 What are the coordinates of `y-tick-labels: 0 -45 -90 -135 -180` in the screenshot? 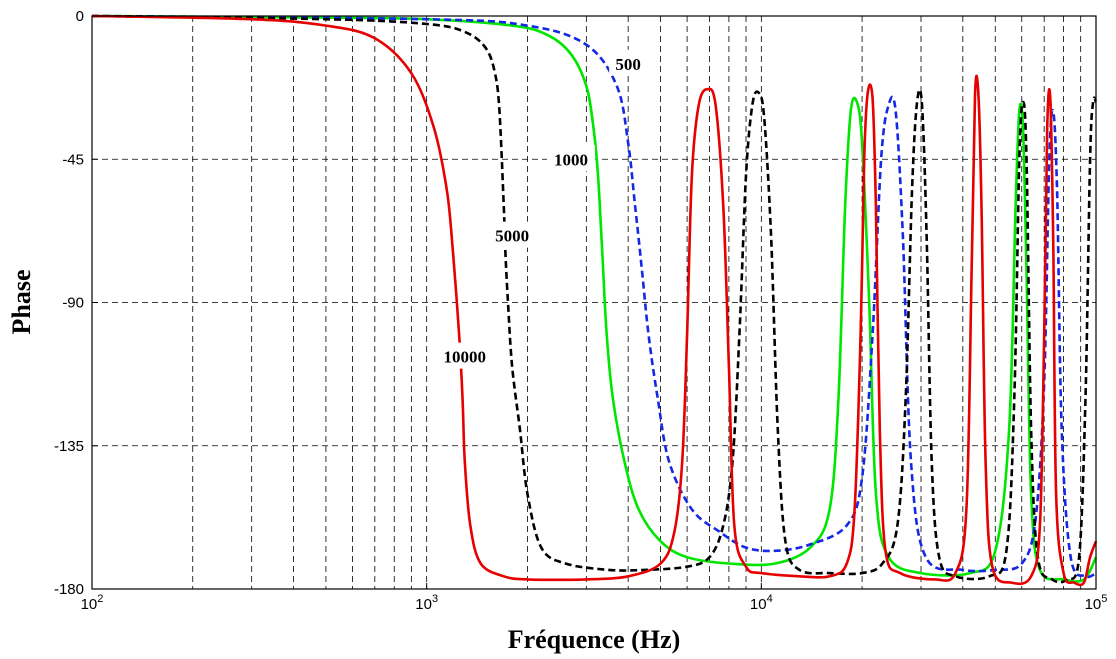 It's located at (76, 303).